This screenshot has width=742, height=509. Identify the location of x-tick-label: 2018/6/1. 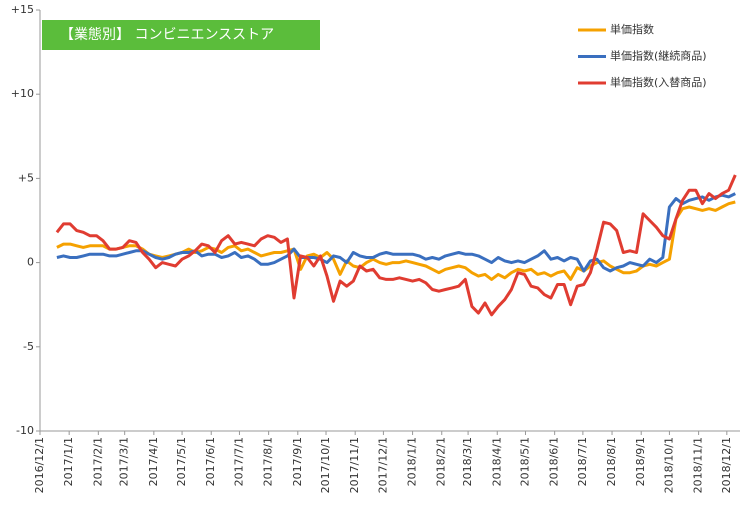
(554, 461).